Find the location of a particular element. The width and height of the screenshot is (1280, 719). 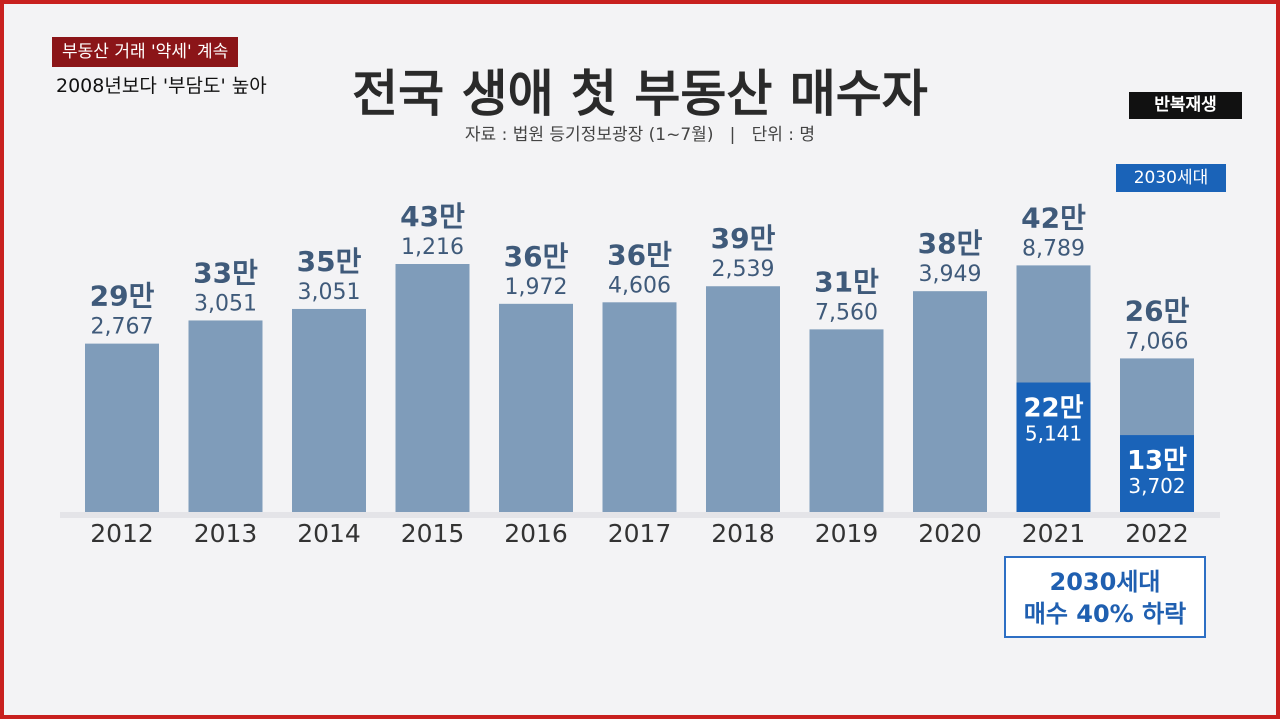

x-tick-2016: 2016 is located at coordinates (536, 533).